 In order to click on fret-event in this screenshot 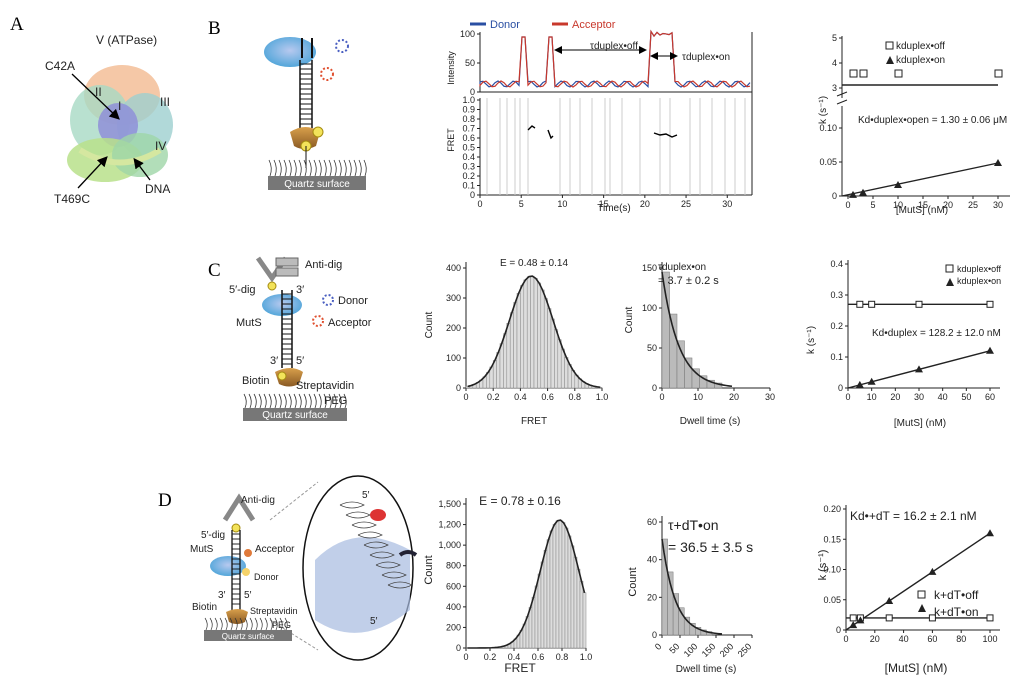, I will do `click(531, 128)`.